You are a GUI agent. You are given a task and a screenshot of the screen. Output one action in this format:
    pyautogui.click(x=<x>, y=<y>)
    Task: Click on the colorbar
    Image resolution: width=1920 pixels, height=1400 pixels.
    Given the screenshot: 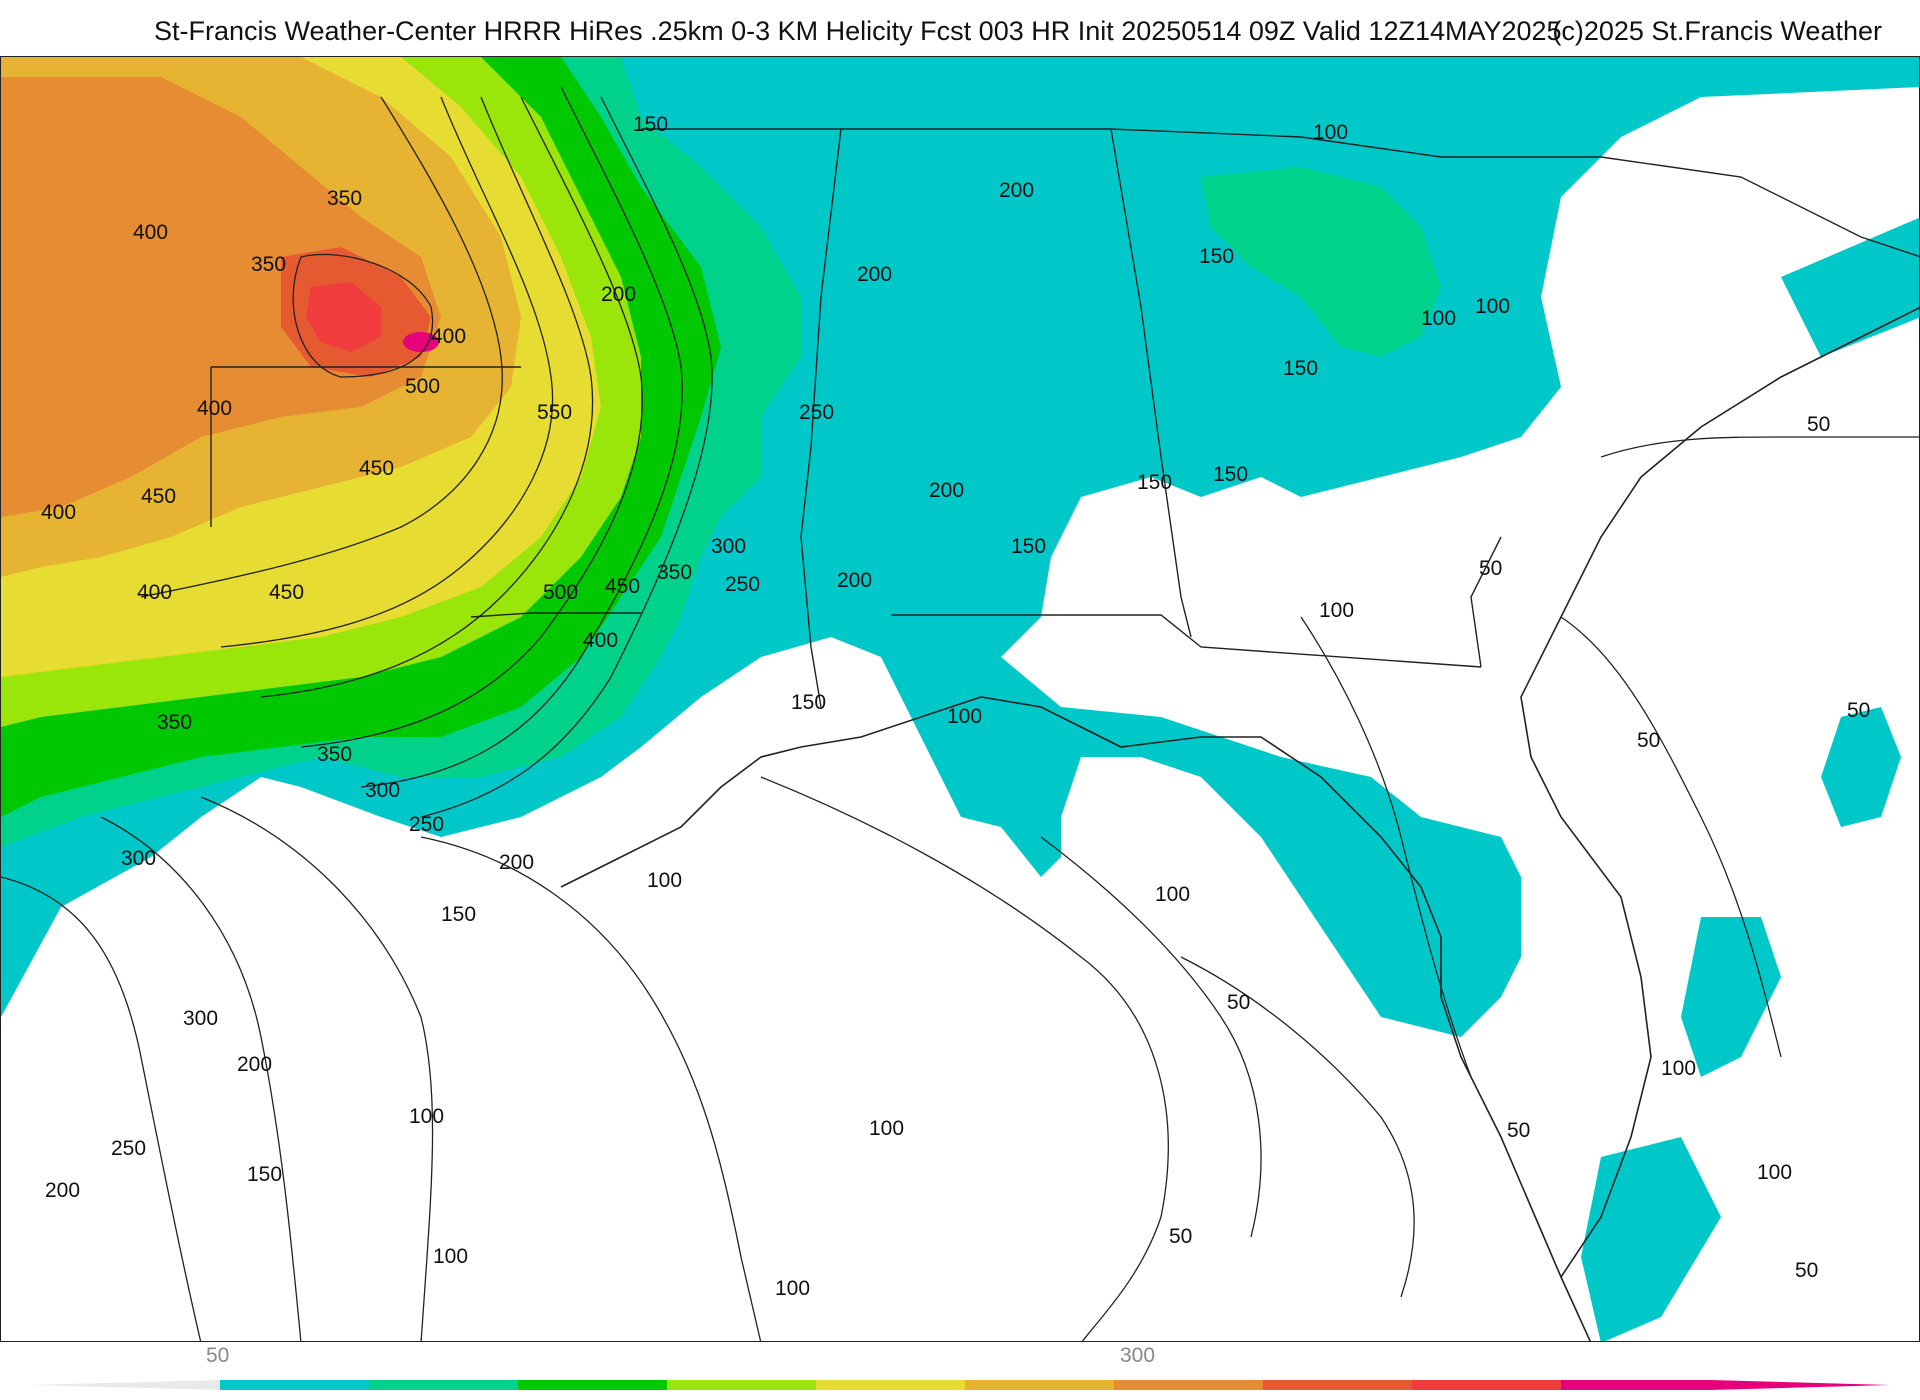 What is the action you would take?
    pyautogui.click(x=960, y=1385)
    